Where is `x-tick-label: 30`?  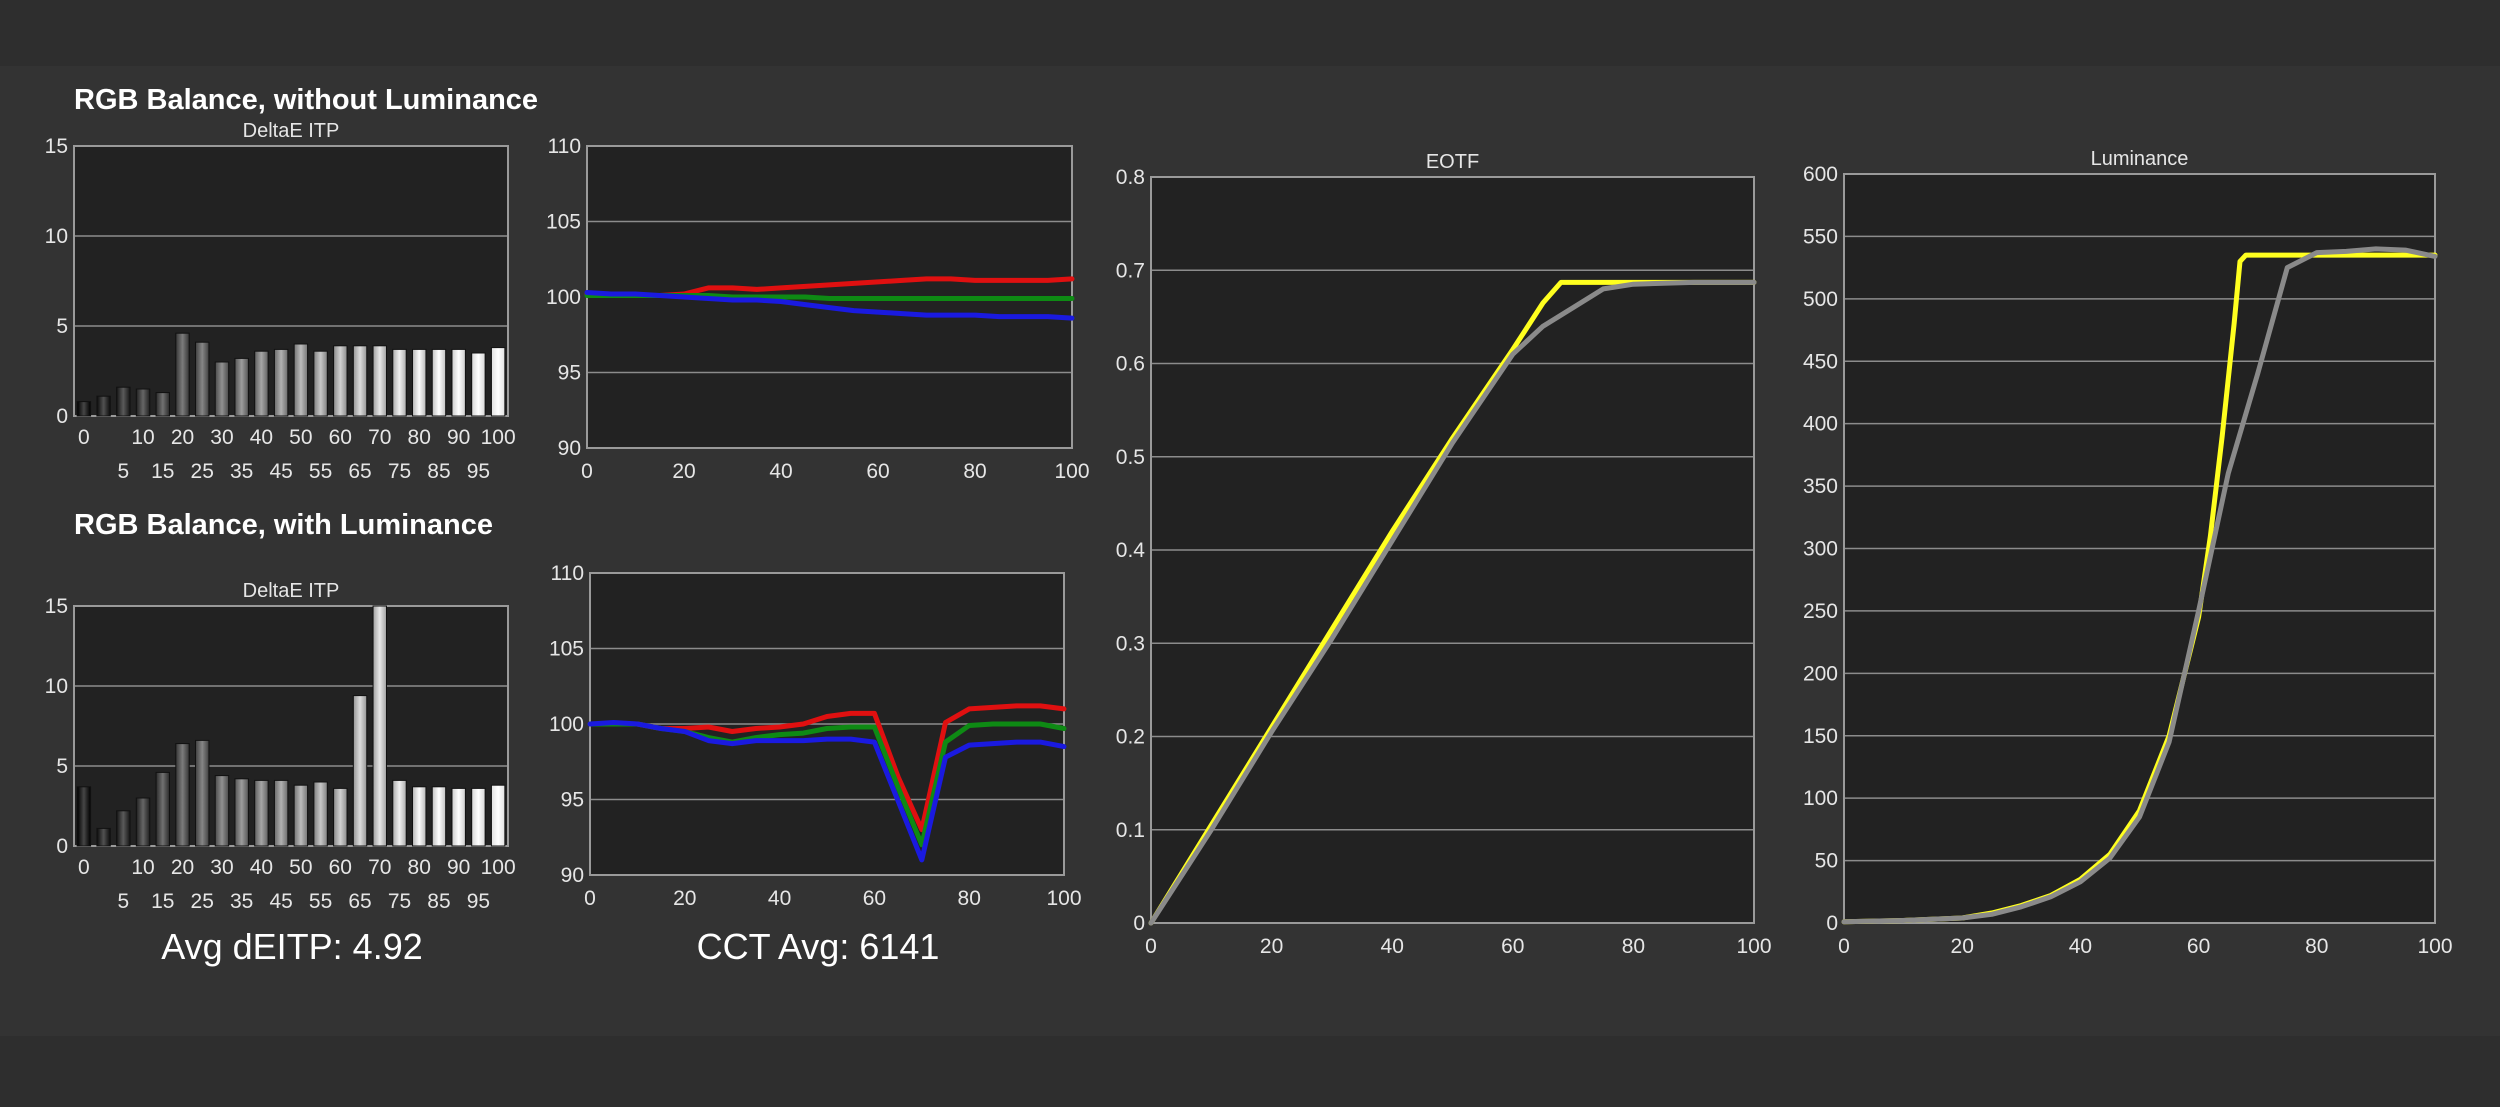 x-tick-label: 30 is located at coordinates (221, 867).